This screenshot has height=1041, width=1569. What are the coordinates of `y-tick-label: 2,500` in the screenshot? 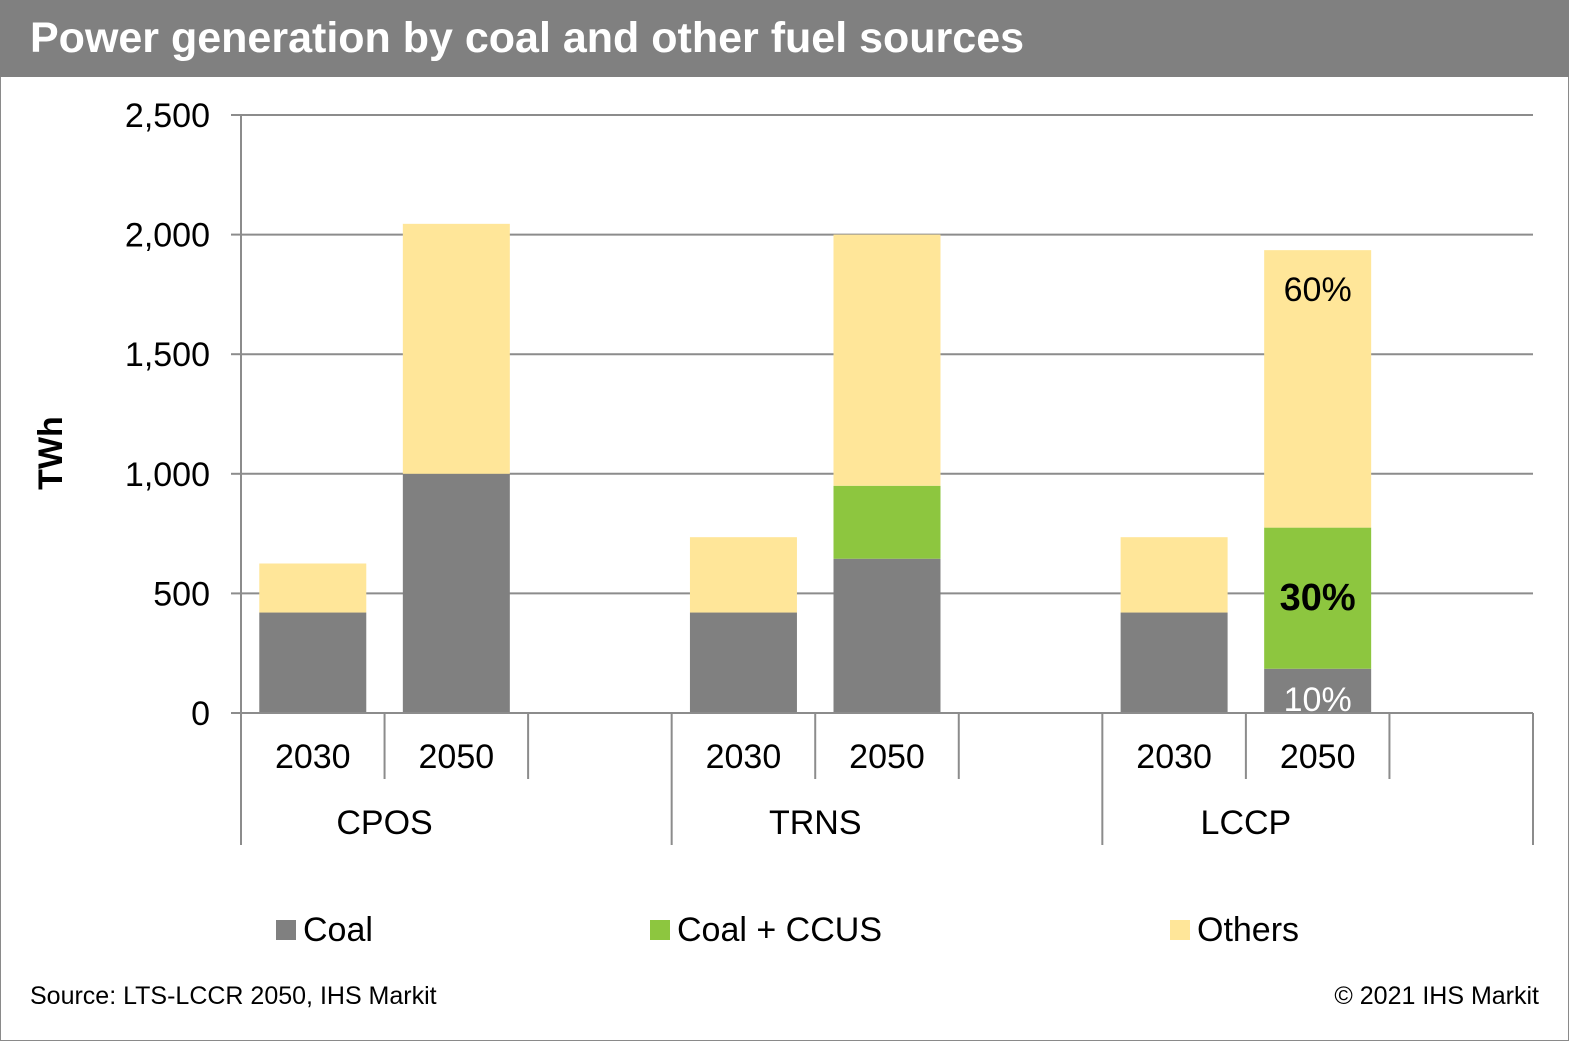 It's located at (167, 116).